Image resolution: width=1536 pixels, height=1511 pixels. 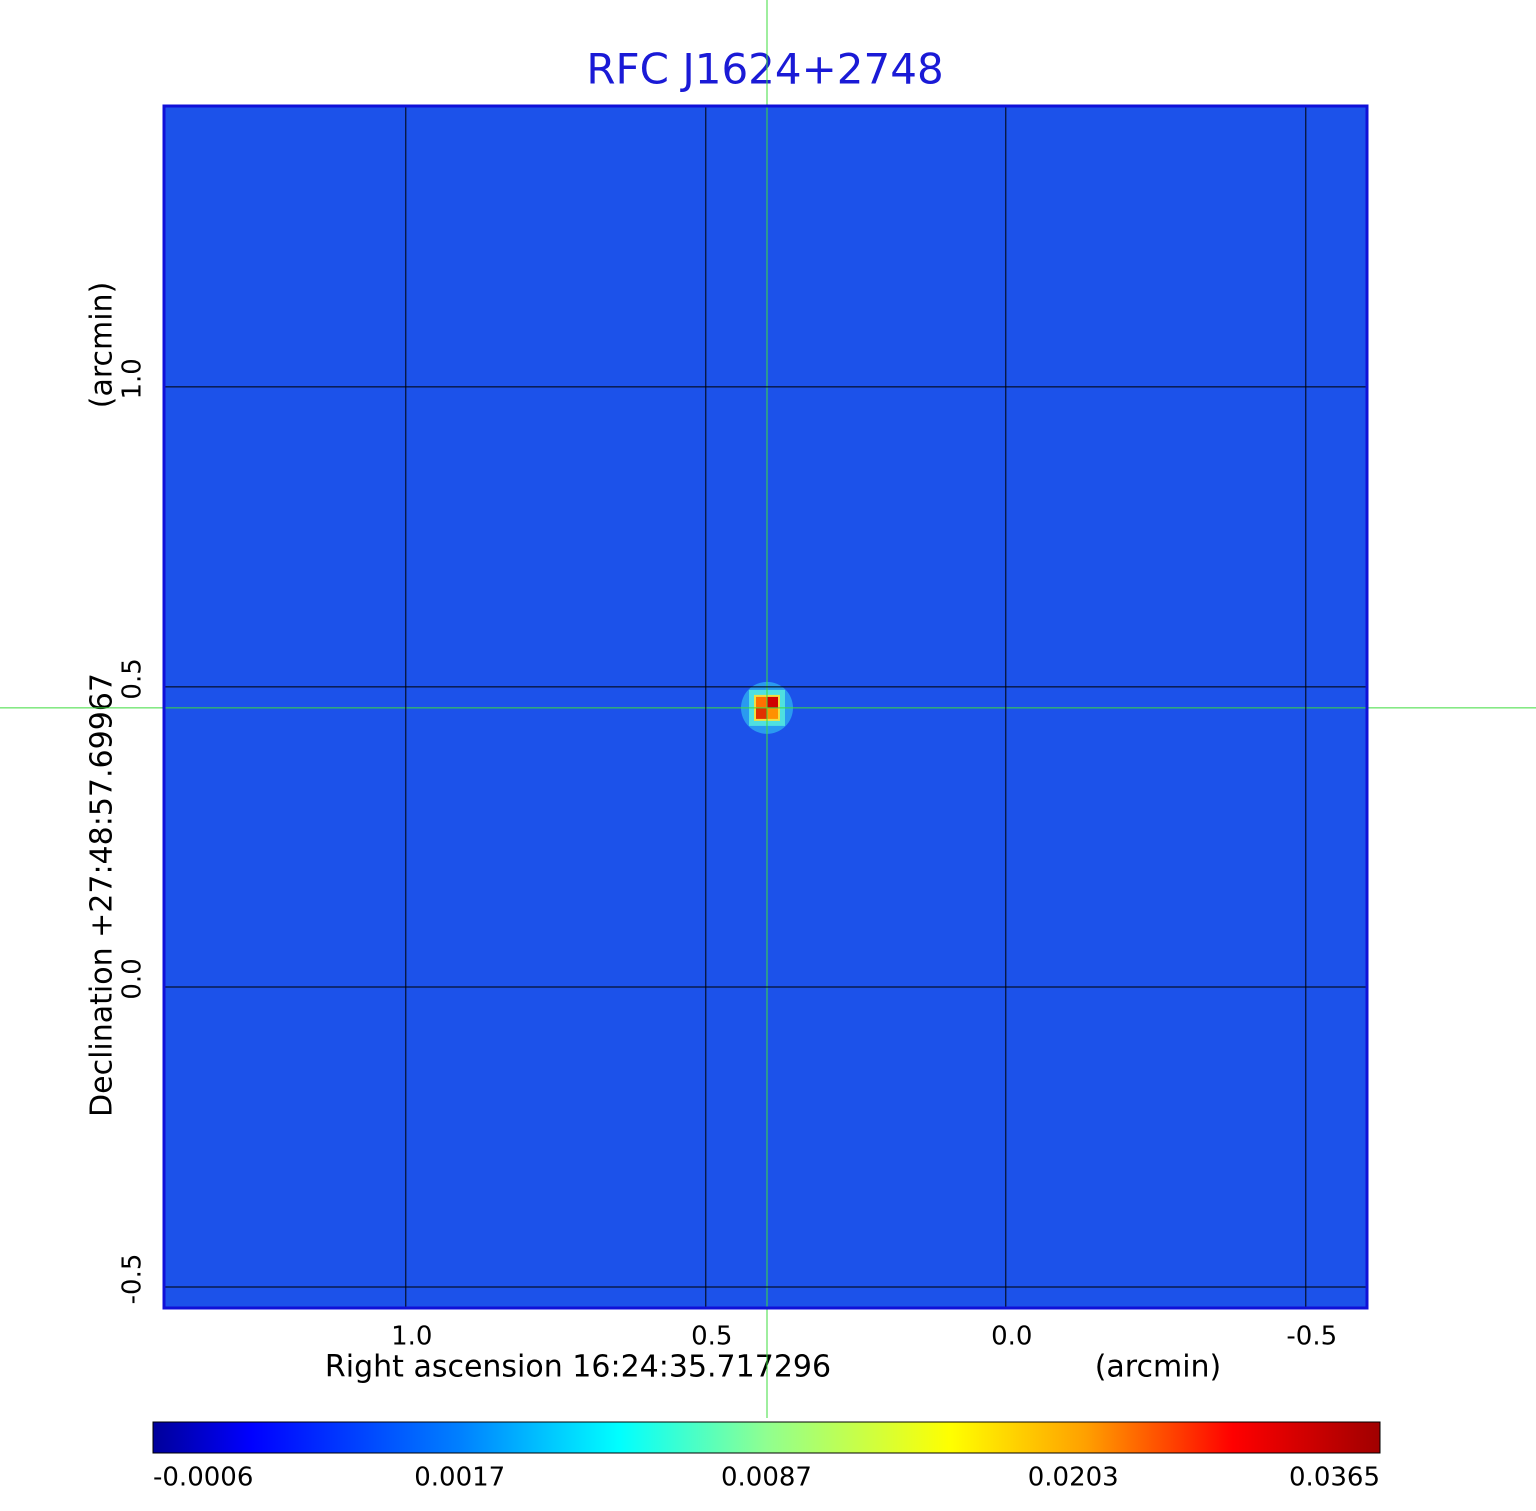 What do you see at coordinates (133, 378) in the screenshot?
I see `y-tick-label: 1.0` at bounding box center [133, 378].